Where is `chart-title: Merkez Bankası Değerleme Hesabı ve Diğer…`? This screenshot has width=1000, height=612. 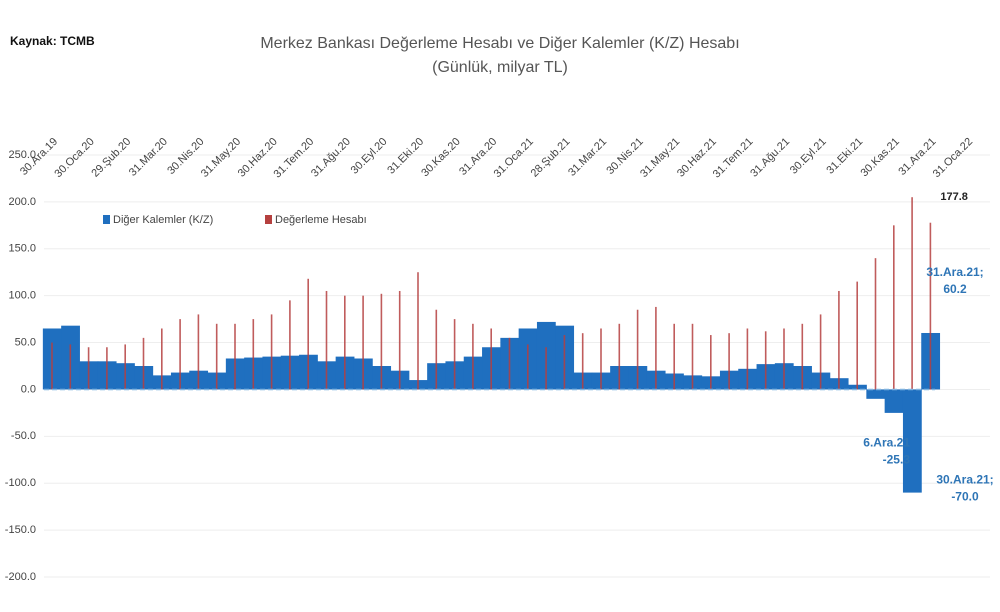
chart-title: Merkez Bankası Değerleme Hesabı ve Diğer… is located at coordinates (499, 43).